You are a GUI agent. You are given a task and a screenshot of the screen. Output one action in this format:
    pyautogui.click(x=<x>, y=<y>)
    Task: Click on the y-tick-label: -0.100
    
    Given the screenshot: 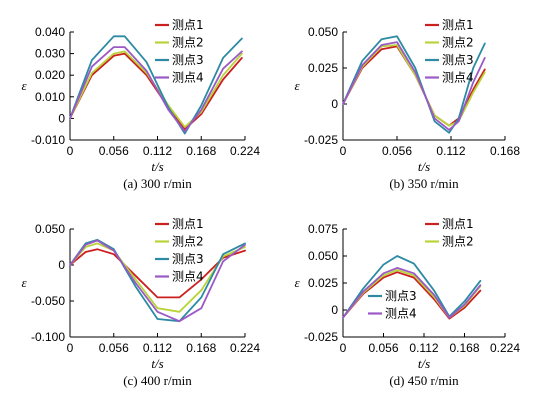 What is the action you would take?
    pyautogui.click(x=48, y=337)
    